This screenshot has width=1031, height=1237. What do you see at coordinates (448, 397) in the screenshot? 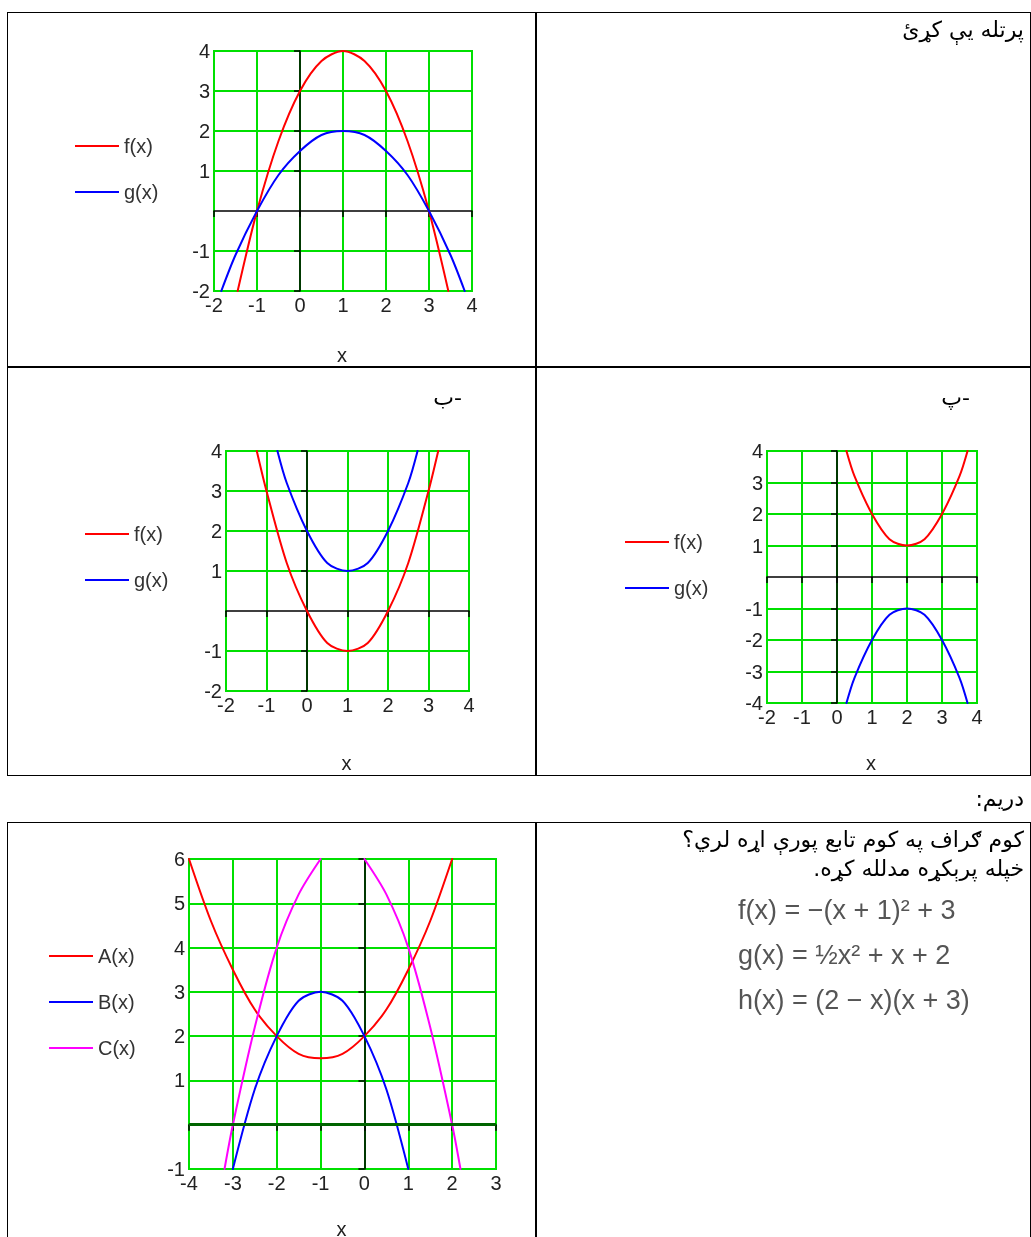
I see `chart-title: ب-` at bounding box center [448, 397].